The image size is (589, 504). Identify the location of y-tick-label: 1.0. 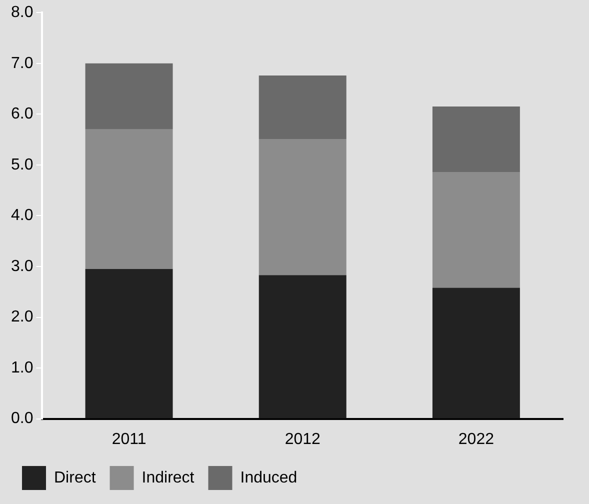
(22, 367).